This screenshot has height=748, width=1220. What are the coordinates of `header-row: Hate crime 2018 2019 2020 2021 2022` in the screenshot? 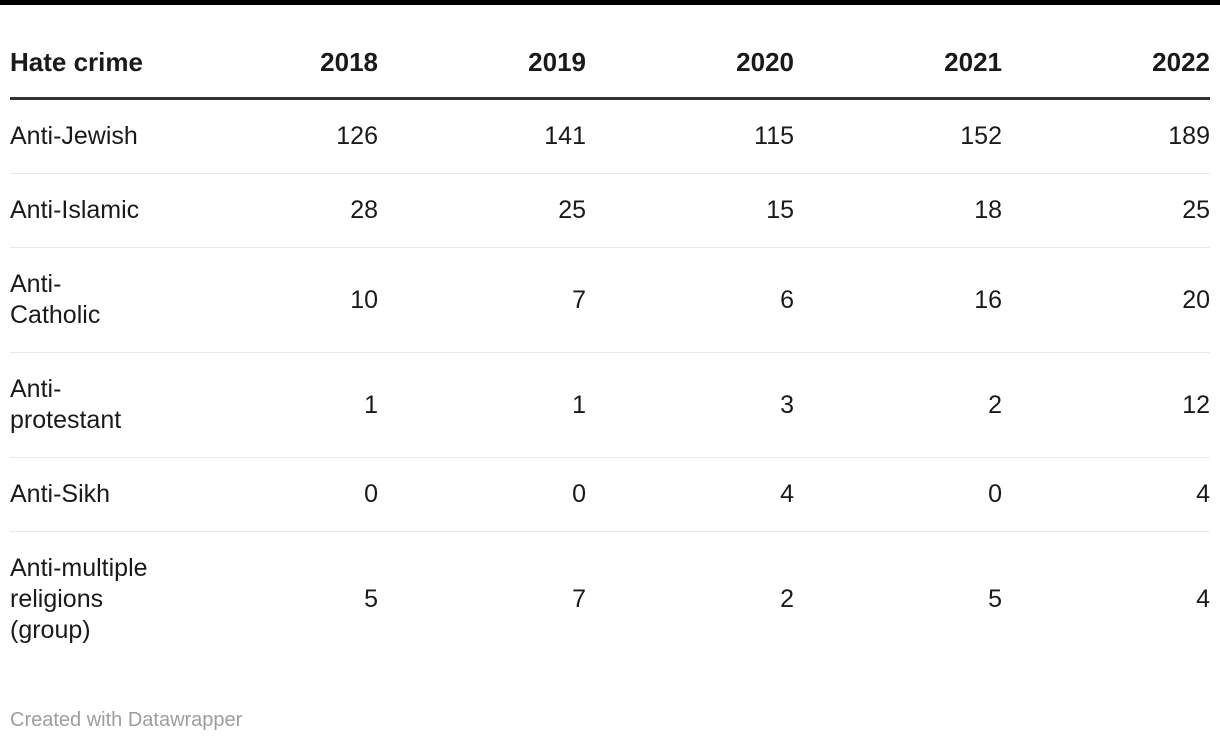 It's located at (610, 52).